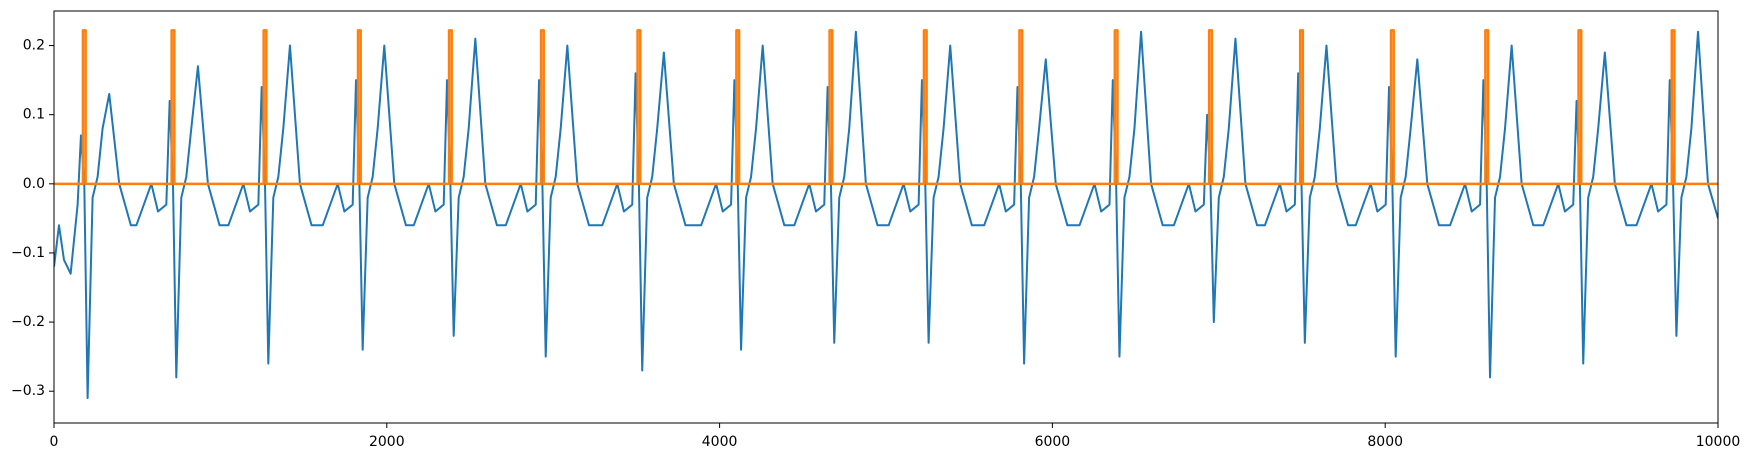 The width and height of the screenshot is (1752, 462). Describe the element at coordinates (1385, 442) in the screenshot. I see `x-tick-label: 8000` at that location.